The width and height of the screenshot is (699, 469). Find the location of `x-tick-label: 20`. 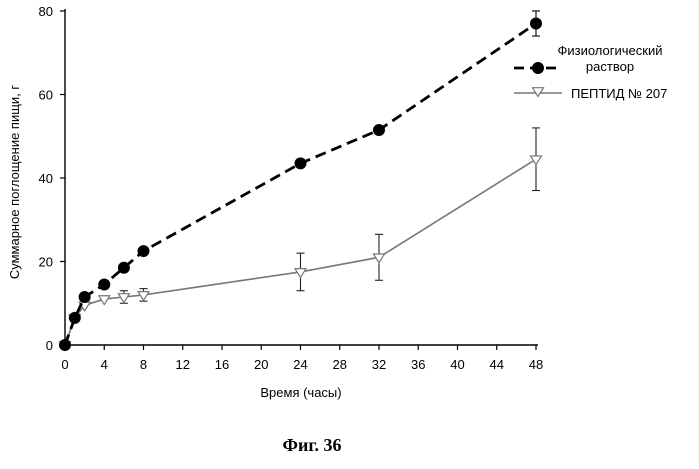

x-tick-label: 20 is located at coordinates (261, 364).